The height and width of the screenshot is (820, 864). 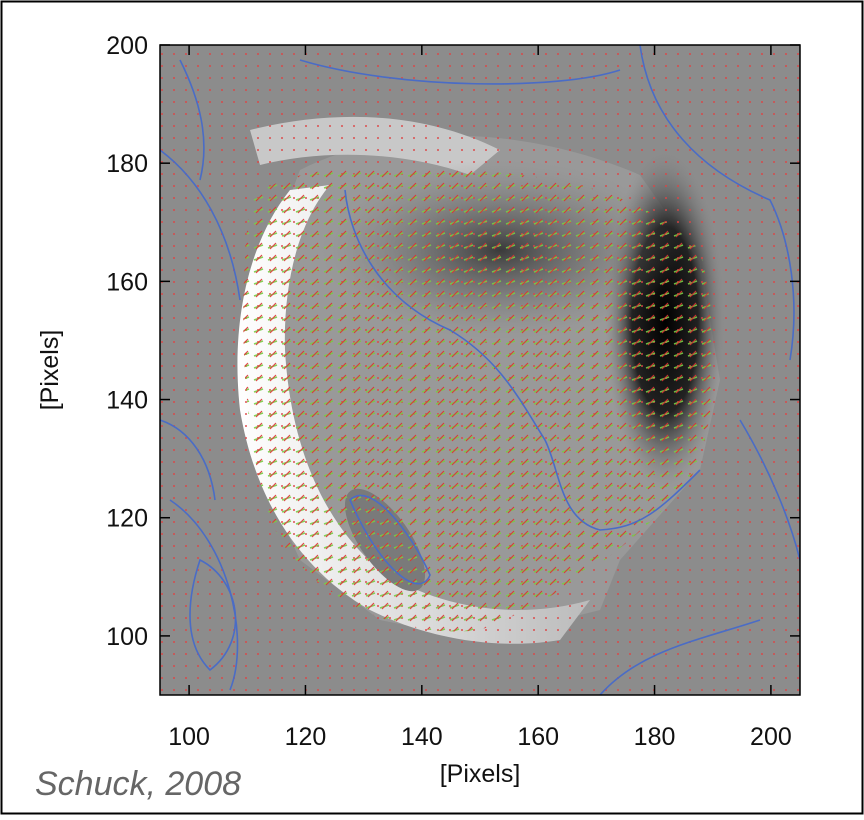 I want to click on x-tick-label: 200, so click(x=771, y=737).